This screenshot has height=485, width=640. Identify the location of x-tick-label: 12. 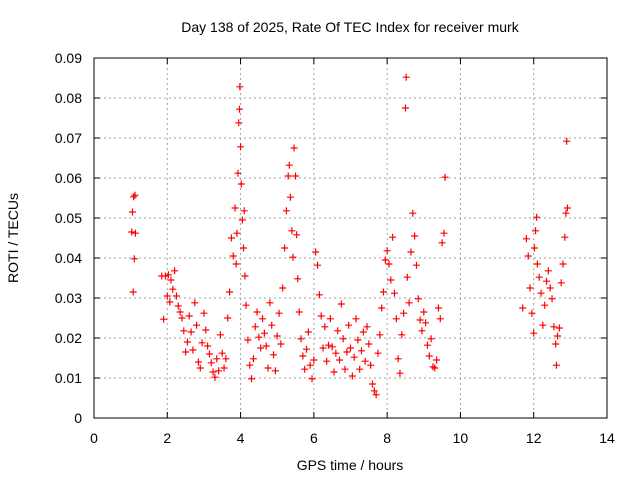
(534, 438).